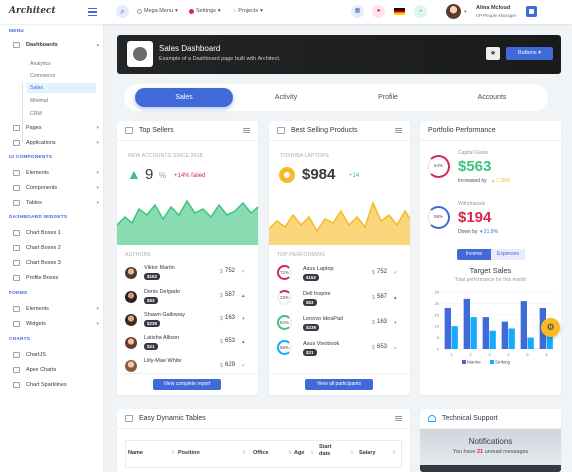 The width and height of the screenshot is (572, 472). Describe the element at coordinates (286, 97) in the screenshot. I see `tab-activity: Activity` at that location.